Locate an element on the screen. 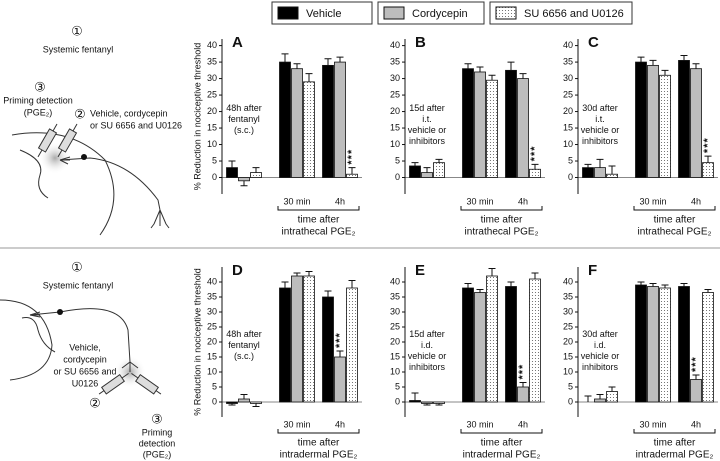  diagram-label: cordycepin is located at coordinates (85, 359).